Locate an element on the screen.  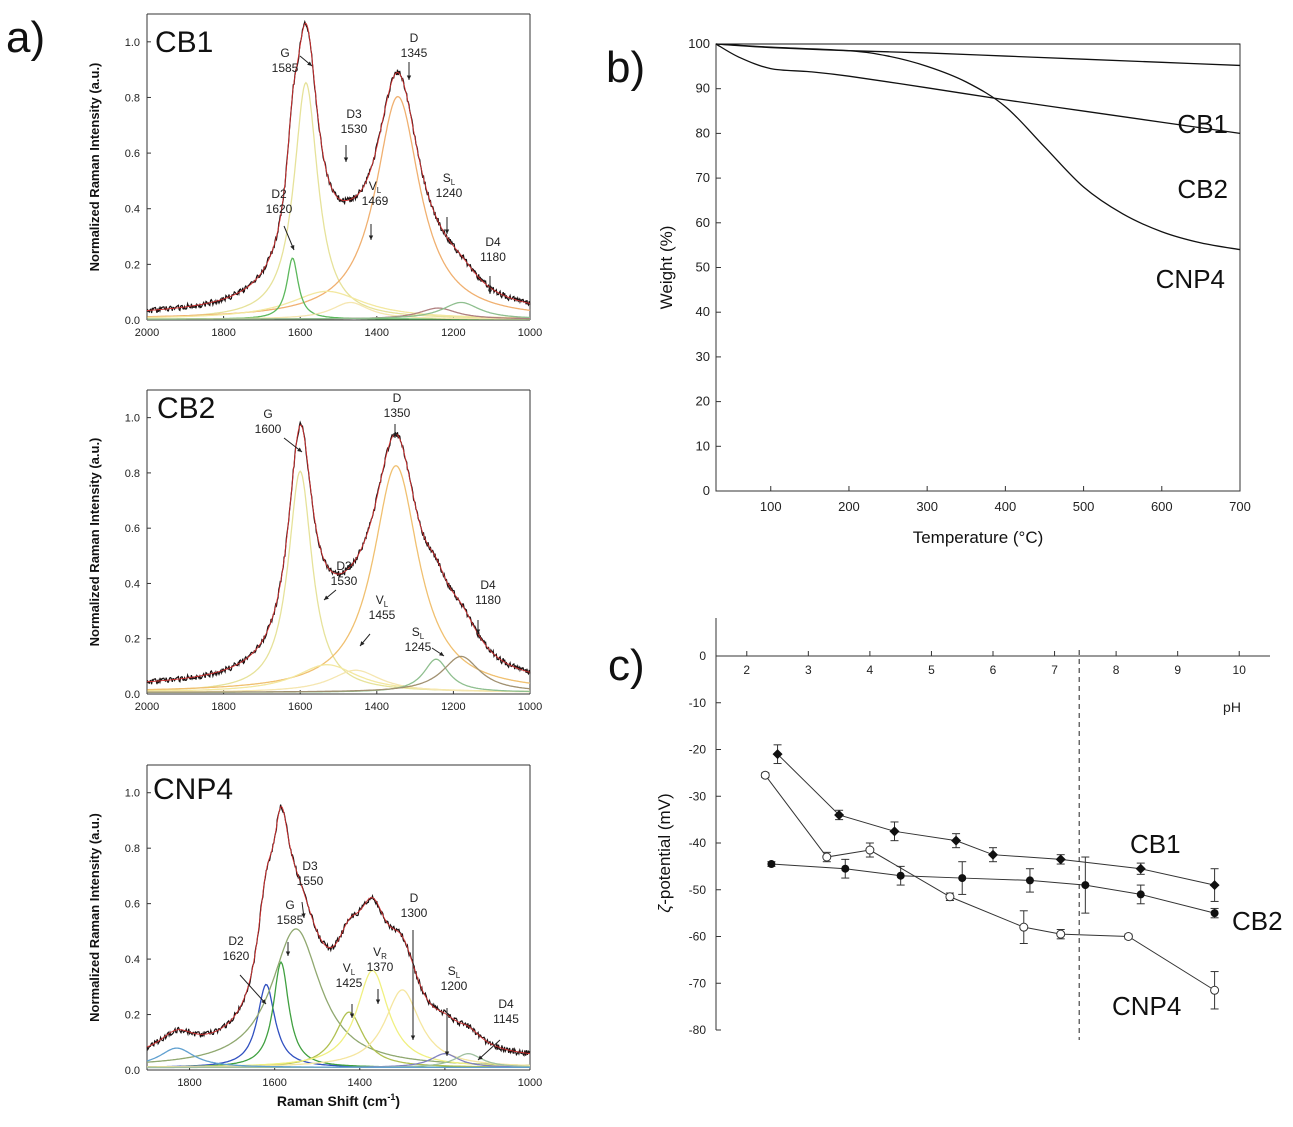
x-tick-label: 1800 is located at coordinates (189, 1083).